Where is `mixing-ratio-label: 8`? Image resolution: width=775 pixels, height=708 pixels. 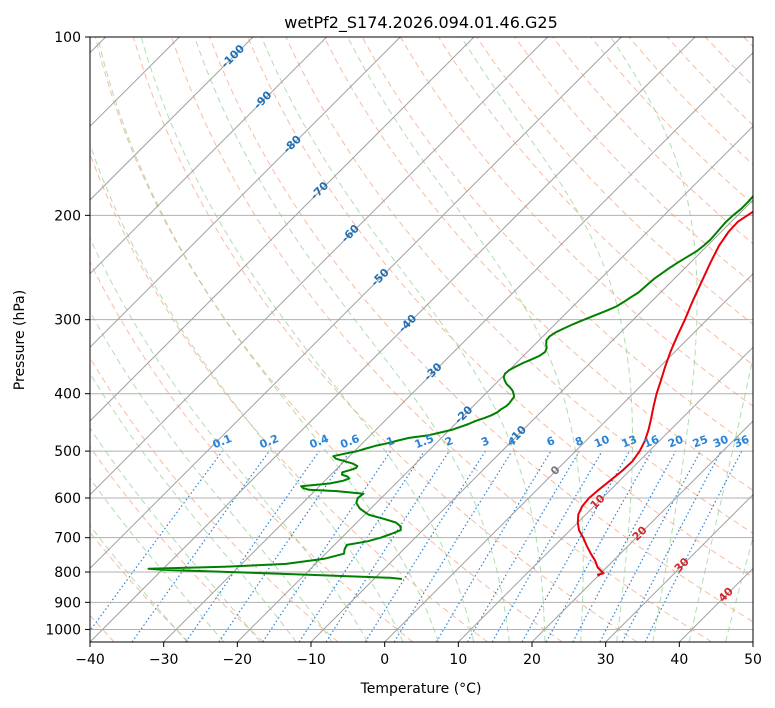
mixing-ratio-label: 8 is located at coordinates (579, 441).